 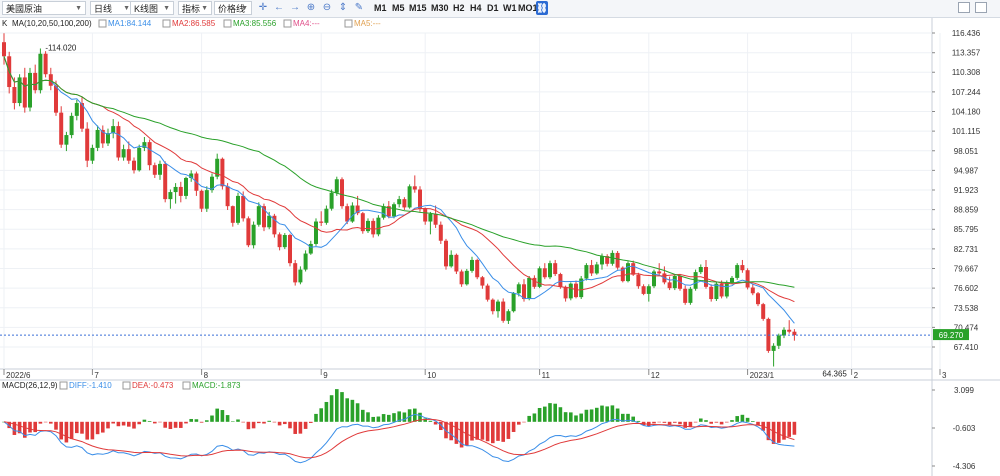 What do you see at coordinates (44, 8) in the screenshot?
I see `symbol-dropdown: 美國原油 ▼` at bounding box center [44, 8].